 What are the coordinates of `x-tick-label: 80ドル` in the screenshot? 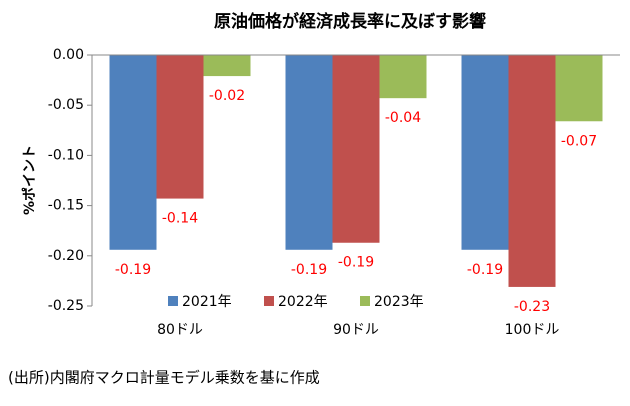 It's located at (180, 330).